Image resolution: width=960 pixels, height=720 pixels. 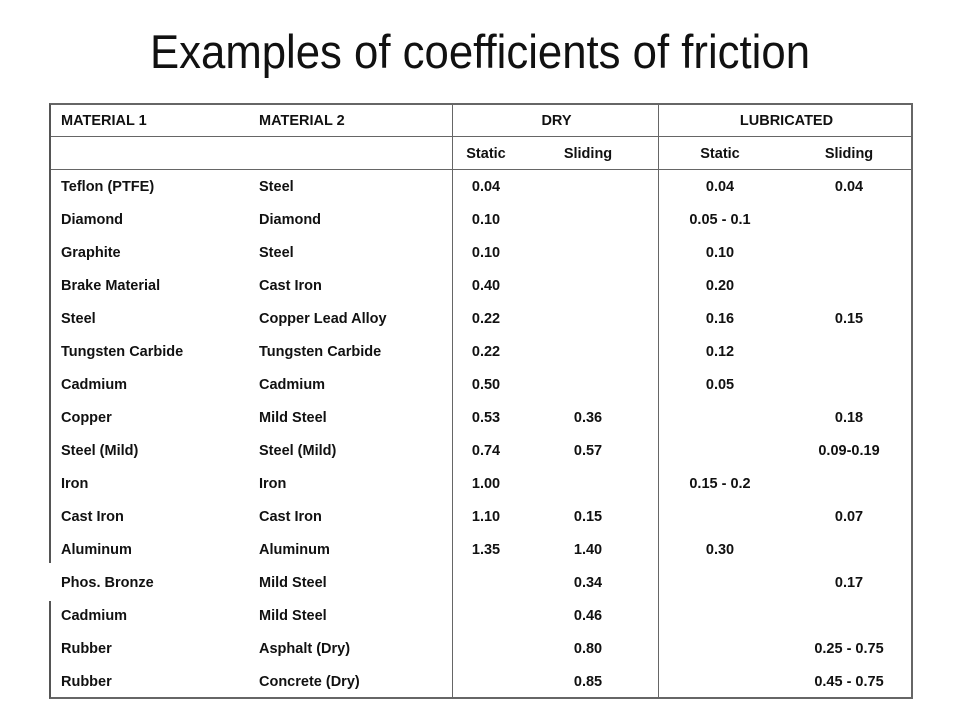 I want to click on dry-sliding-cell: 0.15, so click(x=588, y=517).